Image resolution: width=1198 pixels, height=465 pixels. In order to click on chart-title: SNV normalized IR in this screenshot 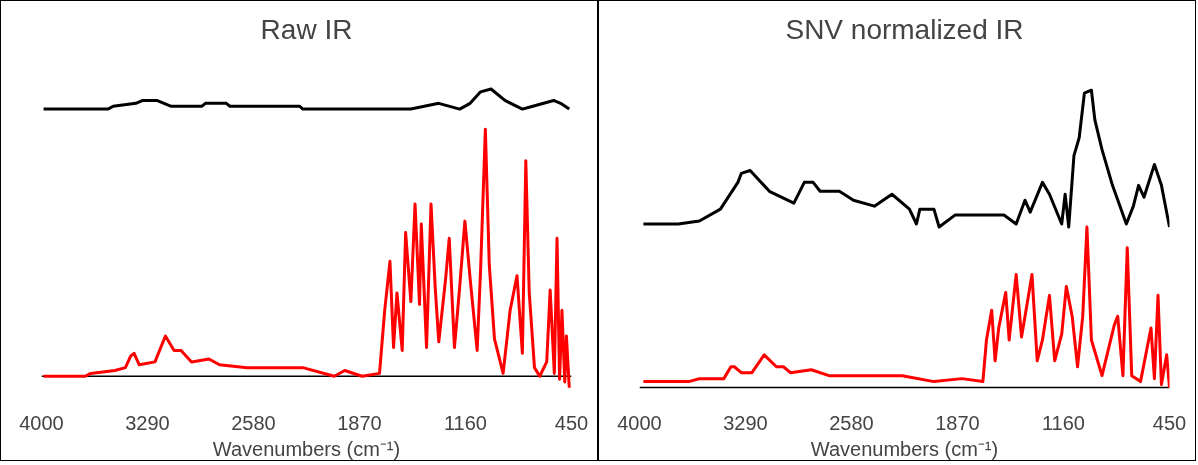, I will do `click(904, 29)`.